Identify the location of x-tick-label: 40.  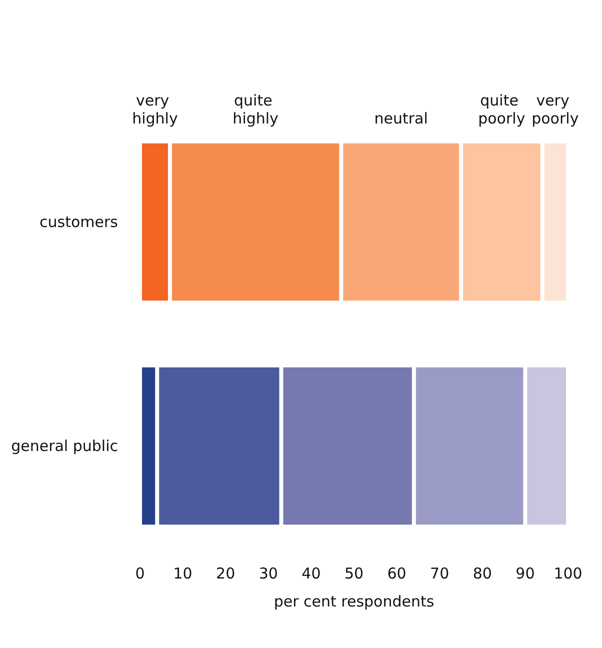
(311, 573).